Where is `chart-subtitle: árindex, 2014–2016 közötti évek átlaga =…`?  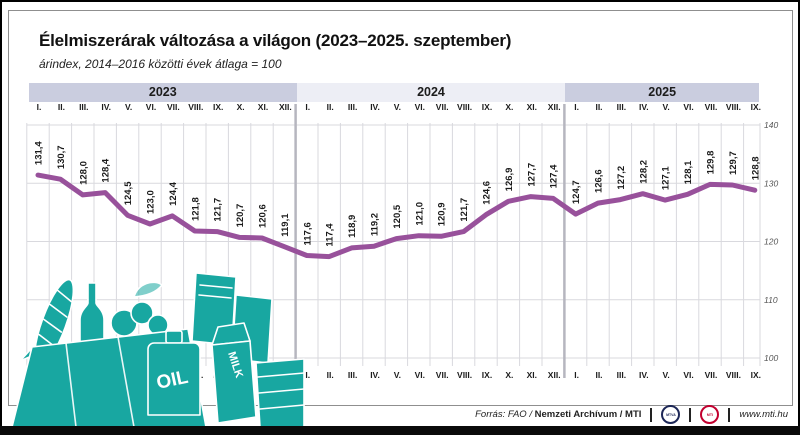
chart-subtitle: árindex, 2014–2016 közötti évek átlaga =… is located at coordinates (160, 64).